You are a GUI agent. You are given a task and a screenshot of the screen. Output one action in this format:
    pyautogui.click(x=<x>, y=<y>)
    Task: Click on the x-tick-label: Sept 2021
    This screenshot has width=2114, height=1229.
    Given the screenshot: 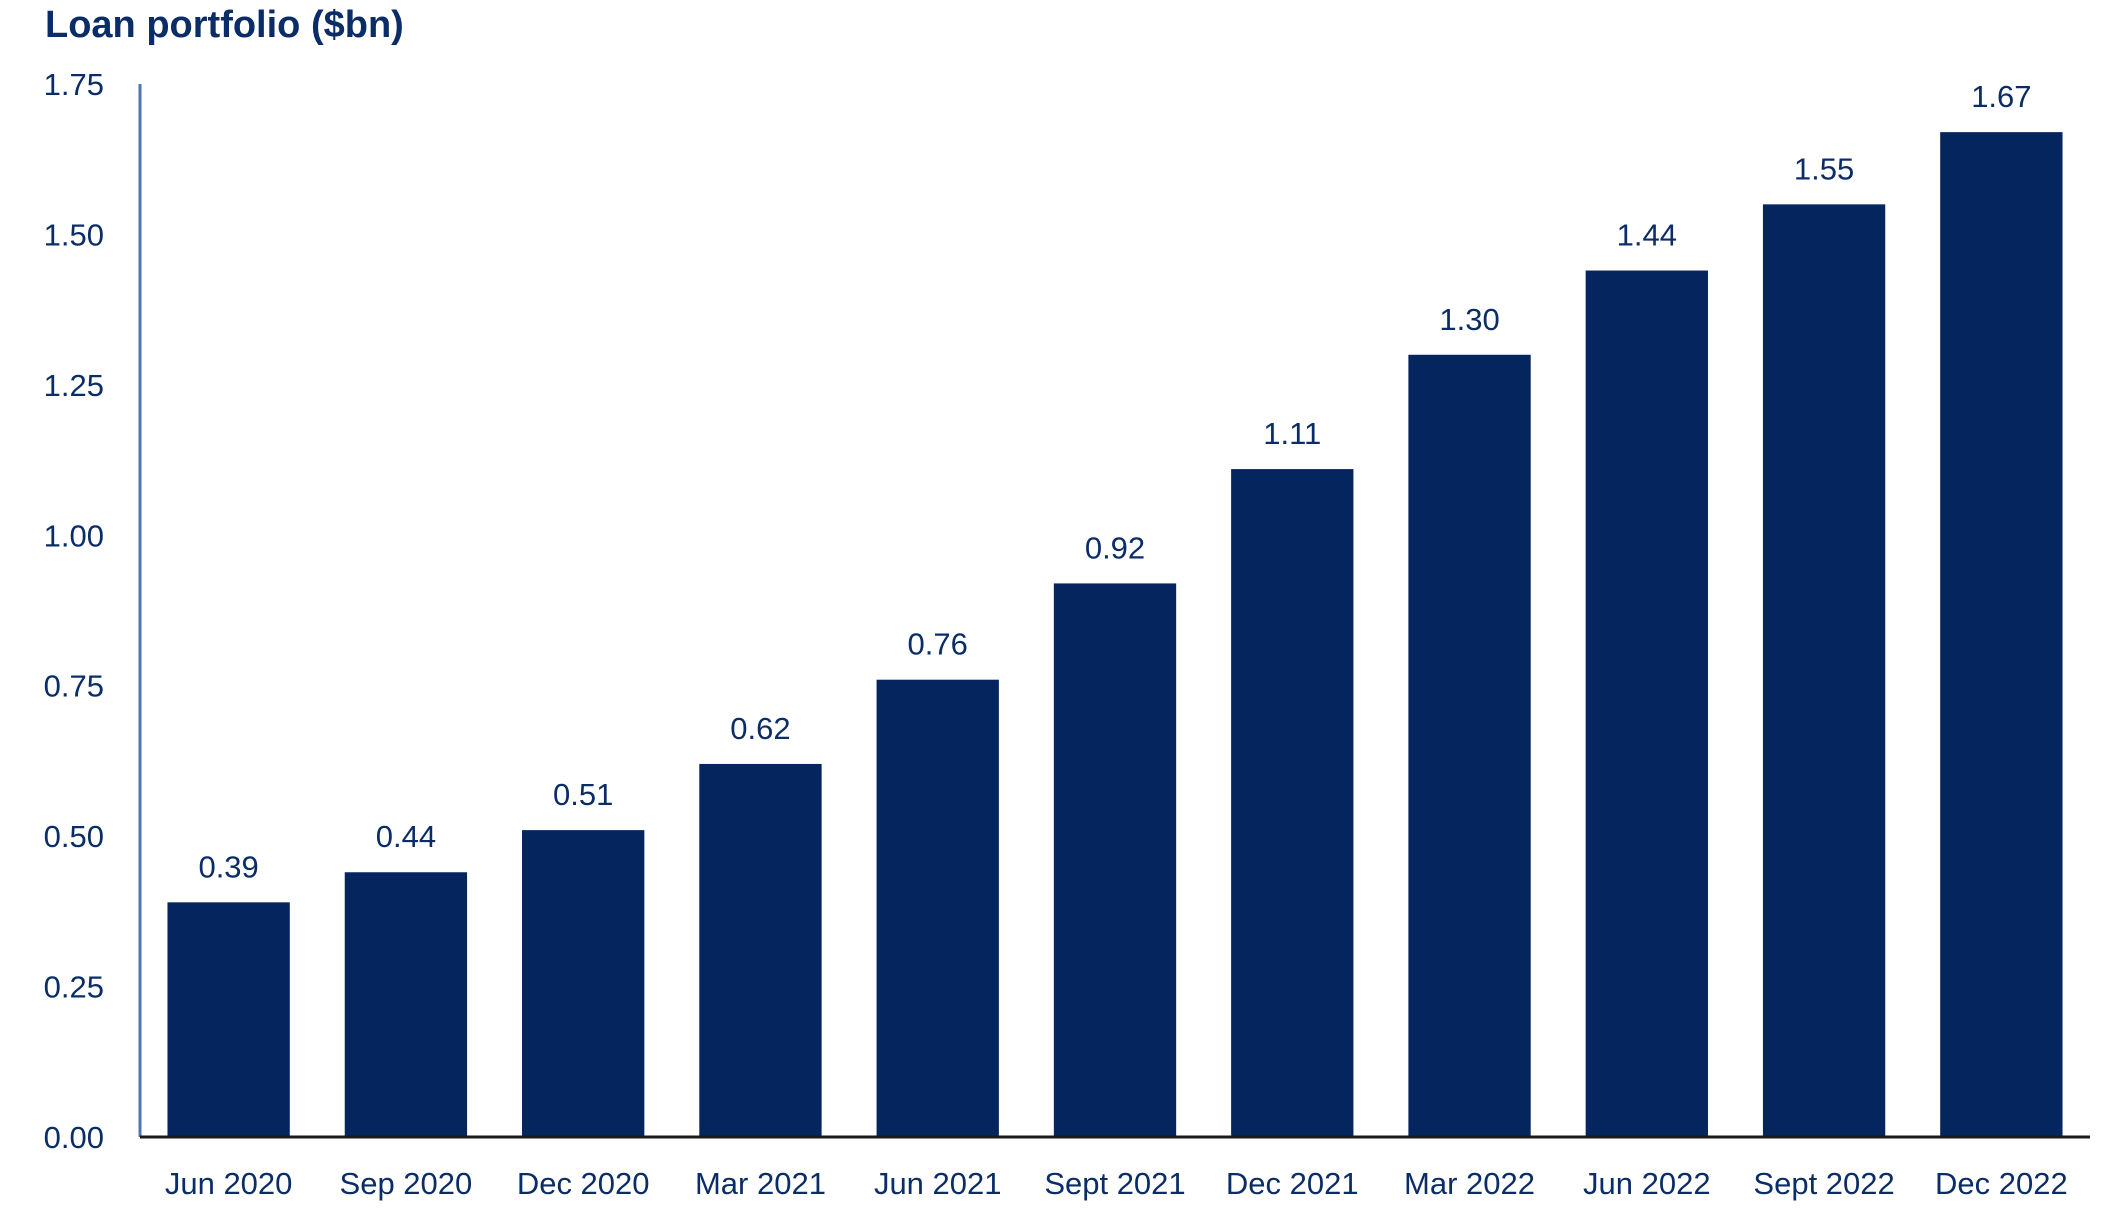 What is the action you would take?
    pyautogui.click(x=1114, y=1183)
    